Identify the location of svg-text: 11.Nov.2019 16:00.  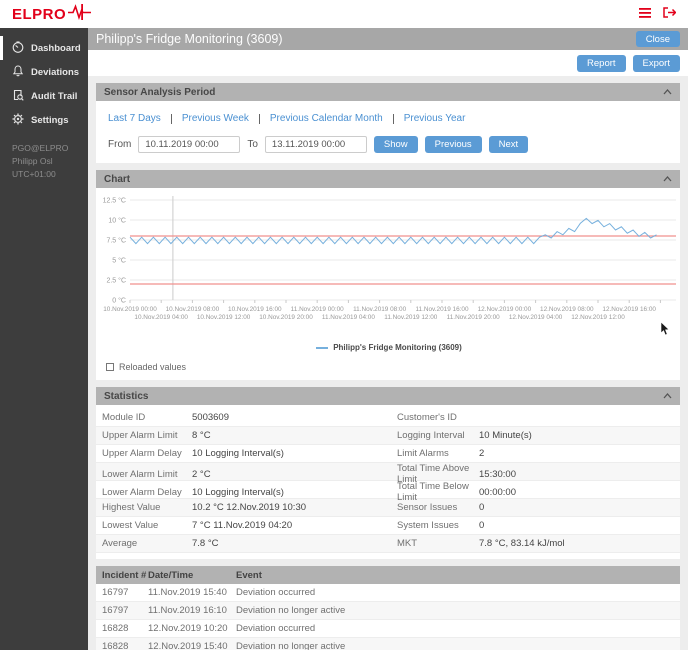
(442, 309).